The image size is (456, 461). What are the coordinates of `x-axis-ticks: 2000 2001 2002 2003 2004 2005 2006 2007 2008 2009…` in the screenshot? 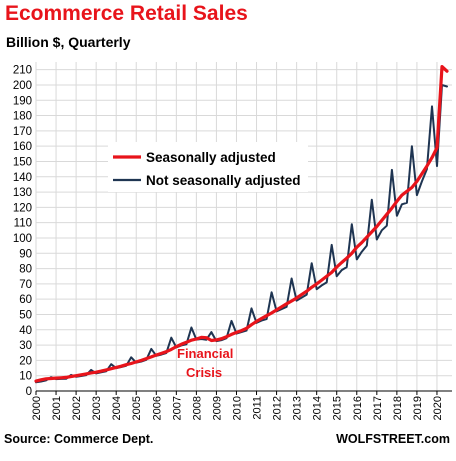 It's located at (237, 405).